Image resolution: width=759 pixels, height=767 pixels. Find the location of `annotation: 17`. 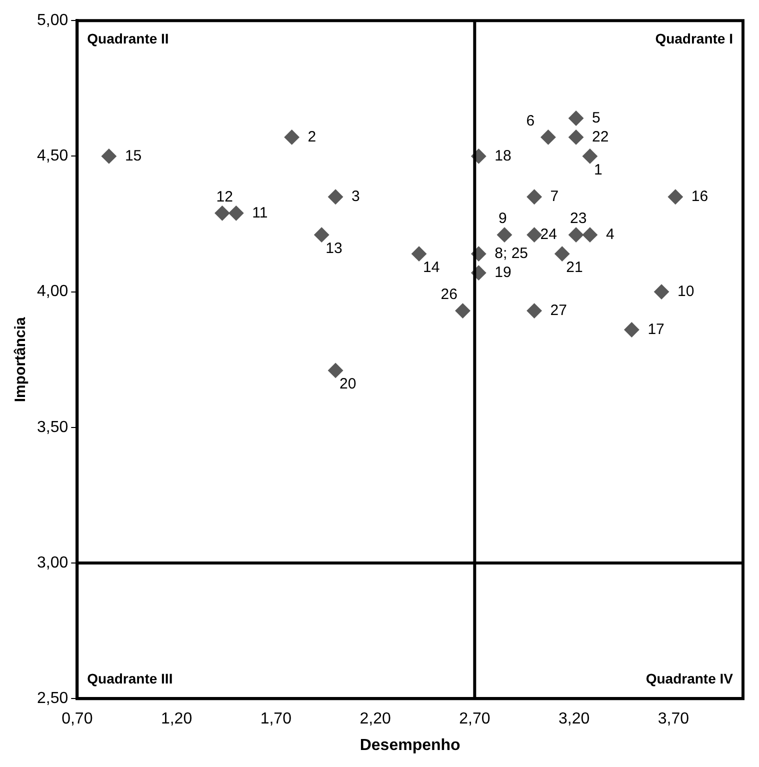

annotation: 17 is located at coordinates (656, 329).